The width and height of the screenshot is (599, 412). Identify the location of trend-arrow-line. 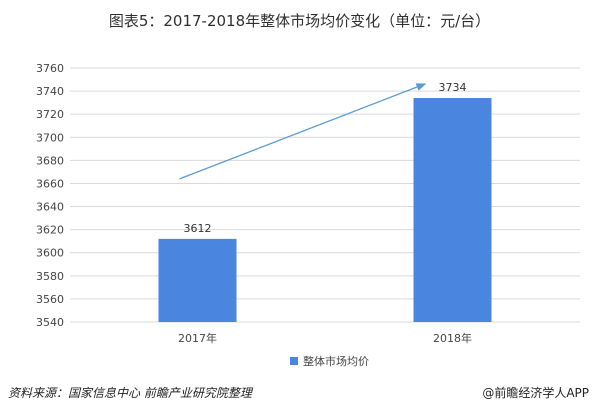
(303, 131).